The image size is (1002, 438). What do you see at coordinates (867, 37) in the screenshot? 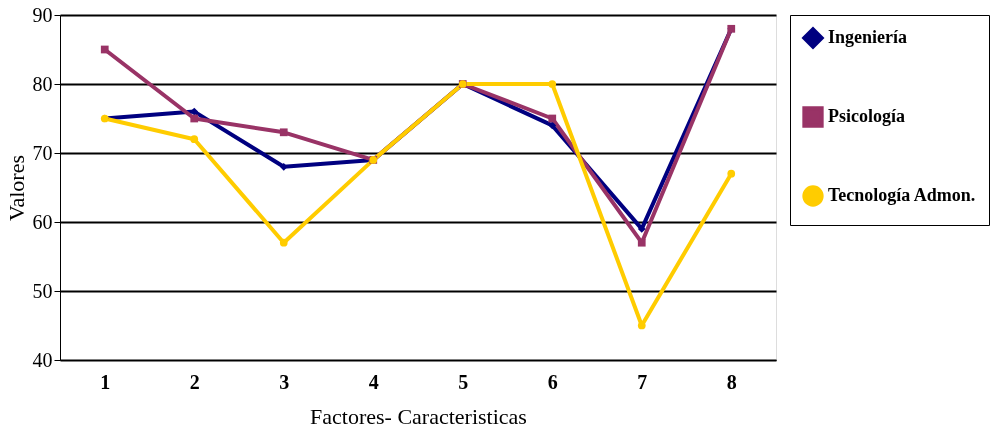
I see `legend-label: Ingeniería` at bounding box center [867, 37].